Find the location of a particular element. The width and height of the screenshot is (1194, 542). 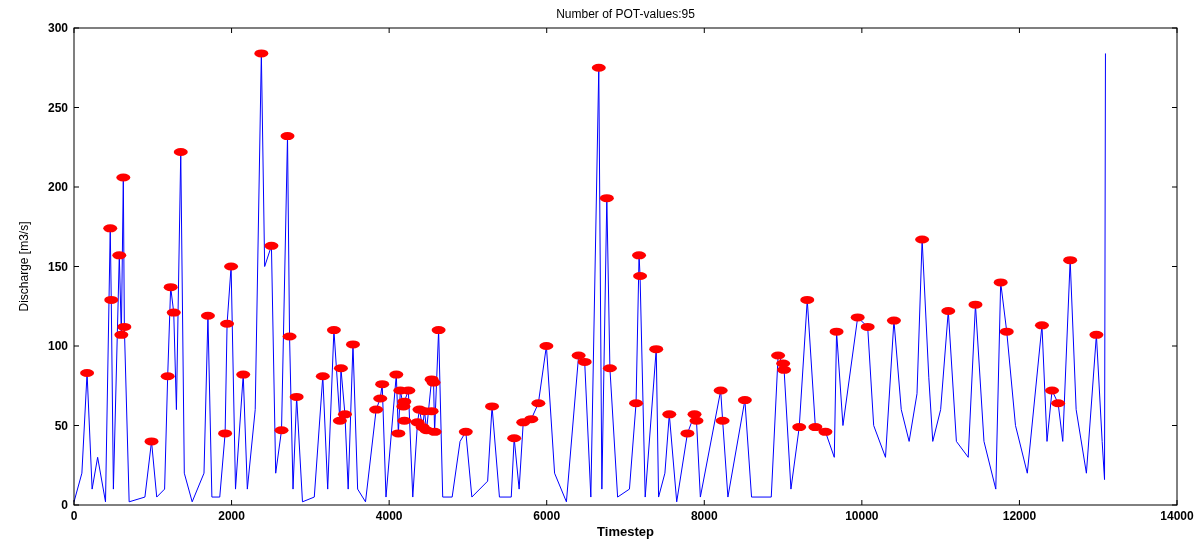

y-tick-label: 50 is located at coordinates (61, 425).